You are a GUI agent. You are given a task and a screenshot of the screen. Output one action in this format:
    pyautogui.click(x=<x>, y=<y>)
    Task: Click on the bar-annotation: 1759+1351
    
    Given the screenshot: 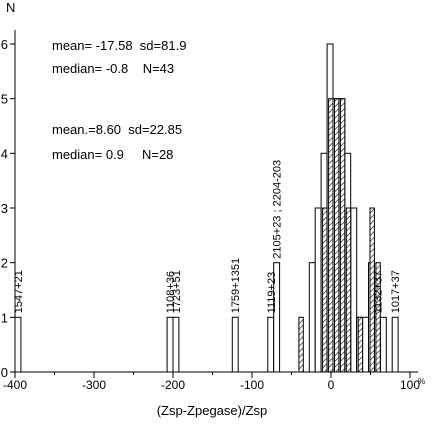 What is the action you would take?
    pyautogui.click(x=236, y=285)
    